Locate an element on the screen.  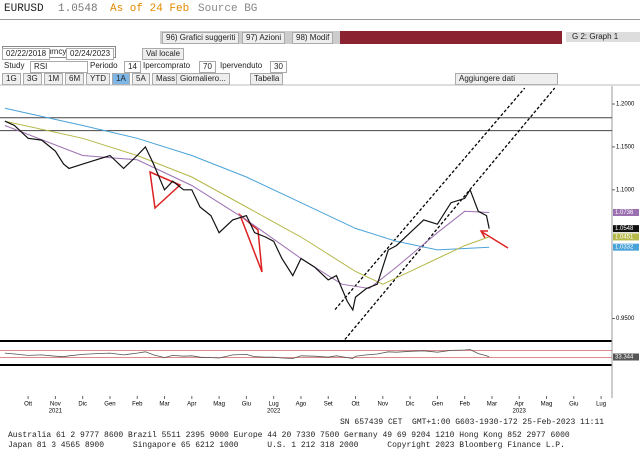
study-name: RSI is located at coordinates (59, 67).